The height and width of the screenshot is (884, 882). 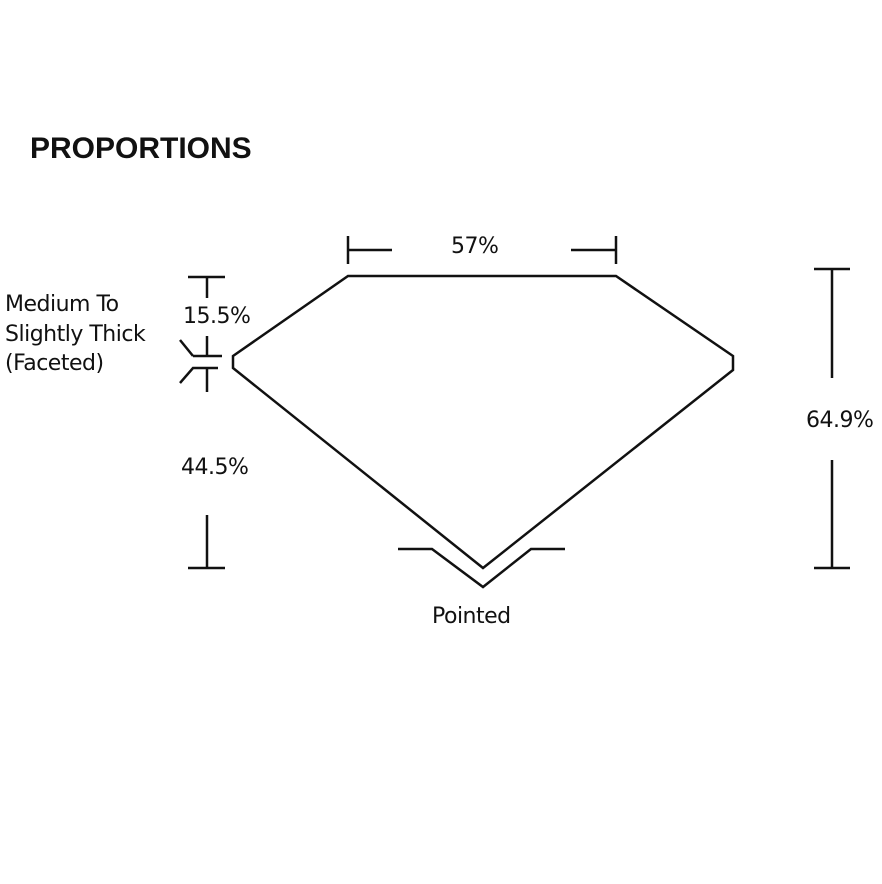 I want to click on pavilion-dimension-marker, so click(x=206, y=469).